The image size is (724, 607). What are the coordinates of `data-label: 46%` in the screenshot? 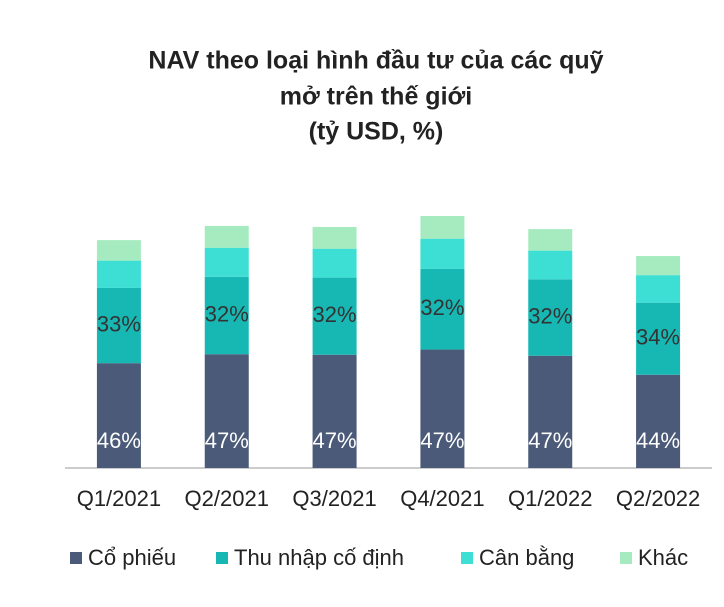 It's located at (119, 440).